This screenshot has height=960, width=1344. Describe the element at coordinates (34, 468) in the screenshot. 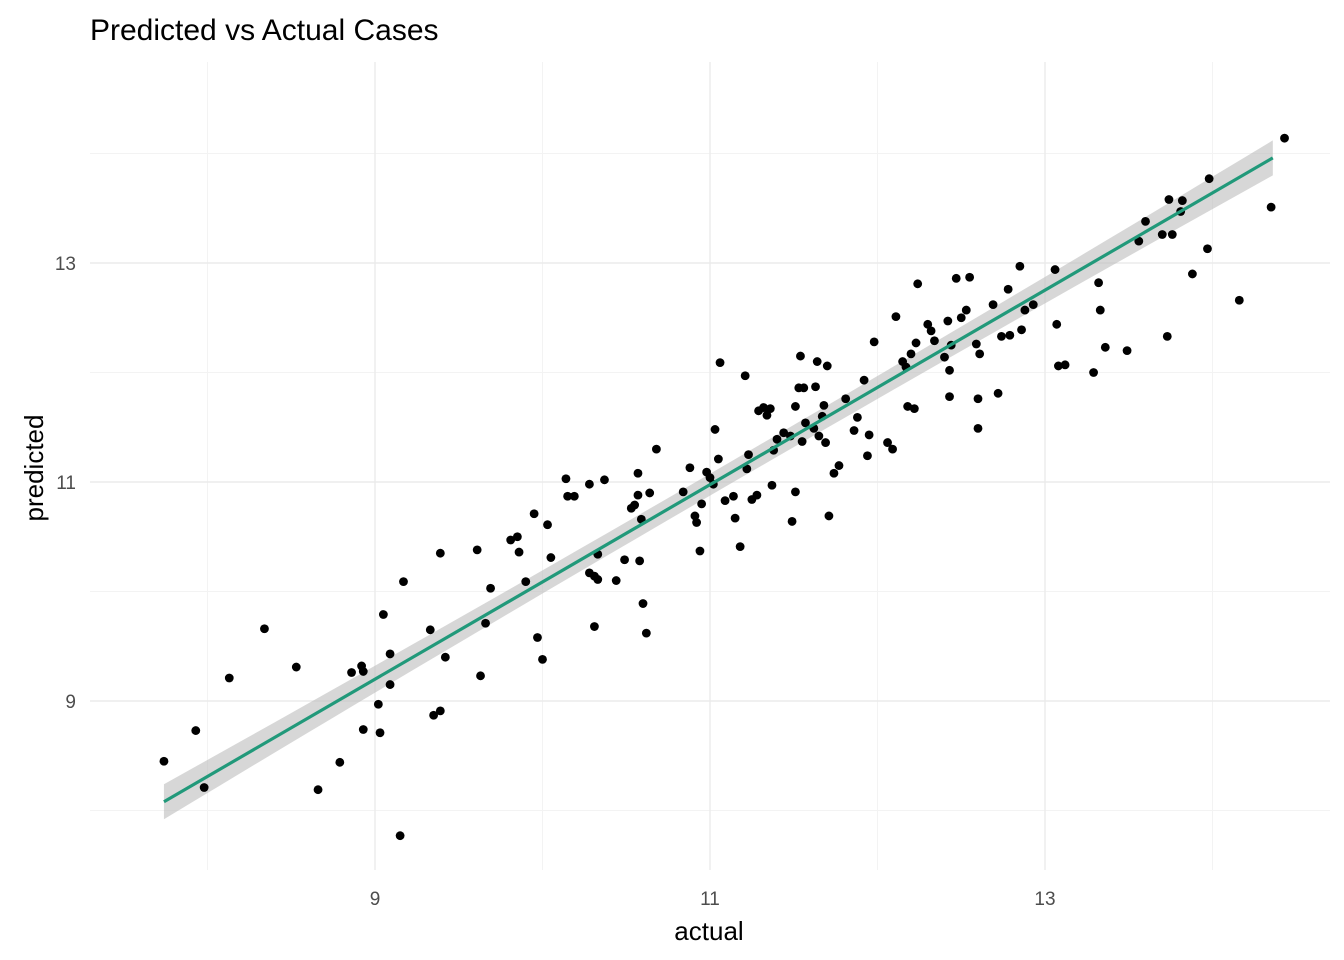

I see `y-axis-title: predicted` at that location.